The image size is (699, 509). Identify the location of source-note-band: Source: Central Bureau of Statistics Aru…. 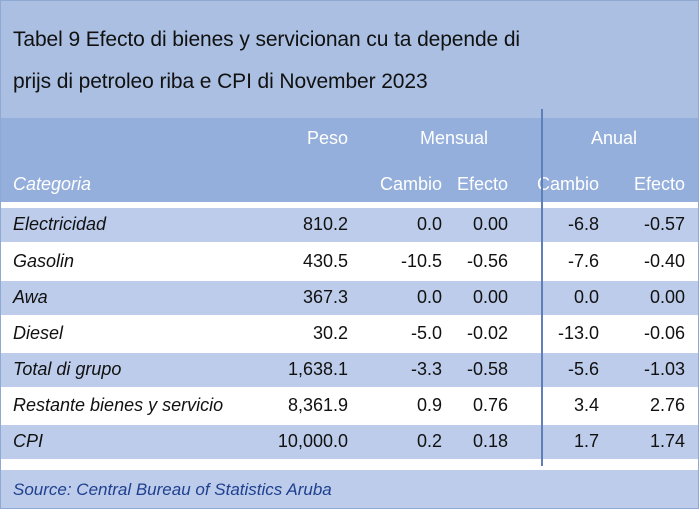
(349, 489).